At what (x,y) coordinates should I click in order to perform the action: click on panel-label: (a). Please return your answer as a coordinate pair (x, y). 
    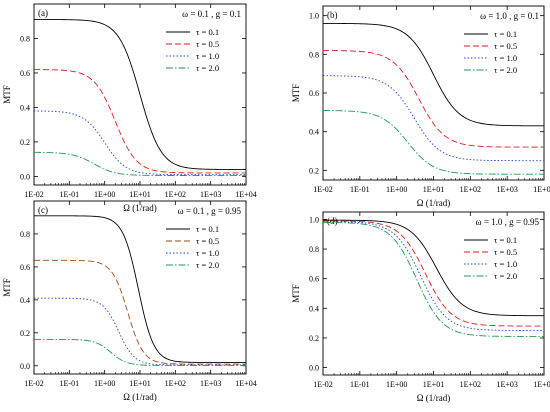
    Looking at the image, I should click on (43, 13).